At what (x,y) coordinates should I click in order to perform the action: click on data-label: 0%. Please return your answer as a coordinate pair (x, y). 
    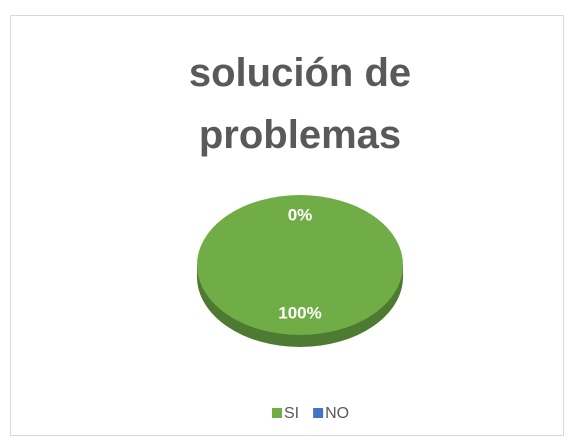
    Looking at the image, I should click on (300, 214).